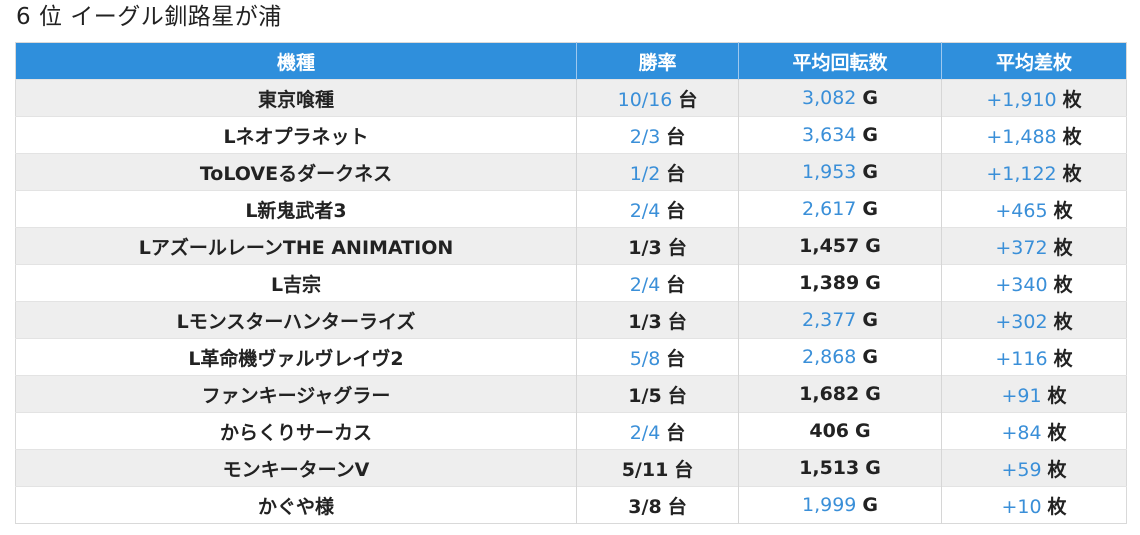 Image resolution: width=1140 pixels, height=535 pixels. I want to click on table-row: Lネオプラネット 2/3 台 3,634 G +1,488 枚, so click(571, 135).